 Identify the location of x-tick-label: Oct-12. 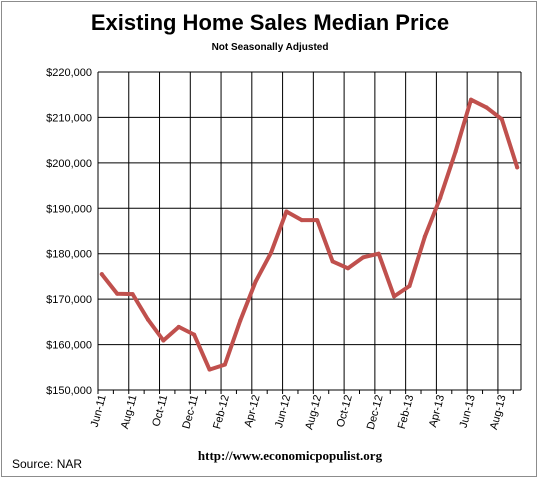
(345, 411).